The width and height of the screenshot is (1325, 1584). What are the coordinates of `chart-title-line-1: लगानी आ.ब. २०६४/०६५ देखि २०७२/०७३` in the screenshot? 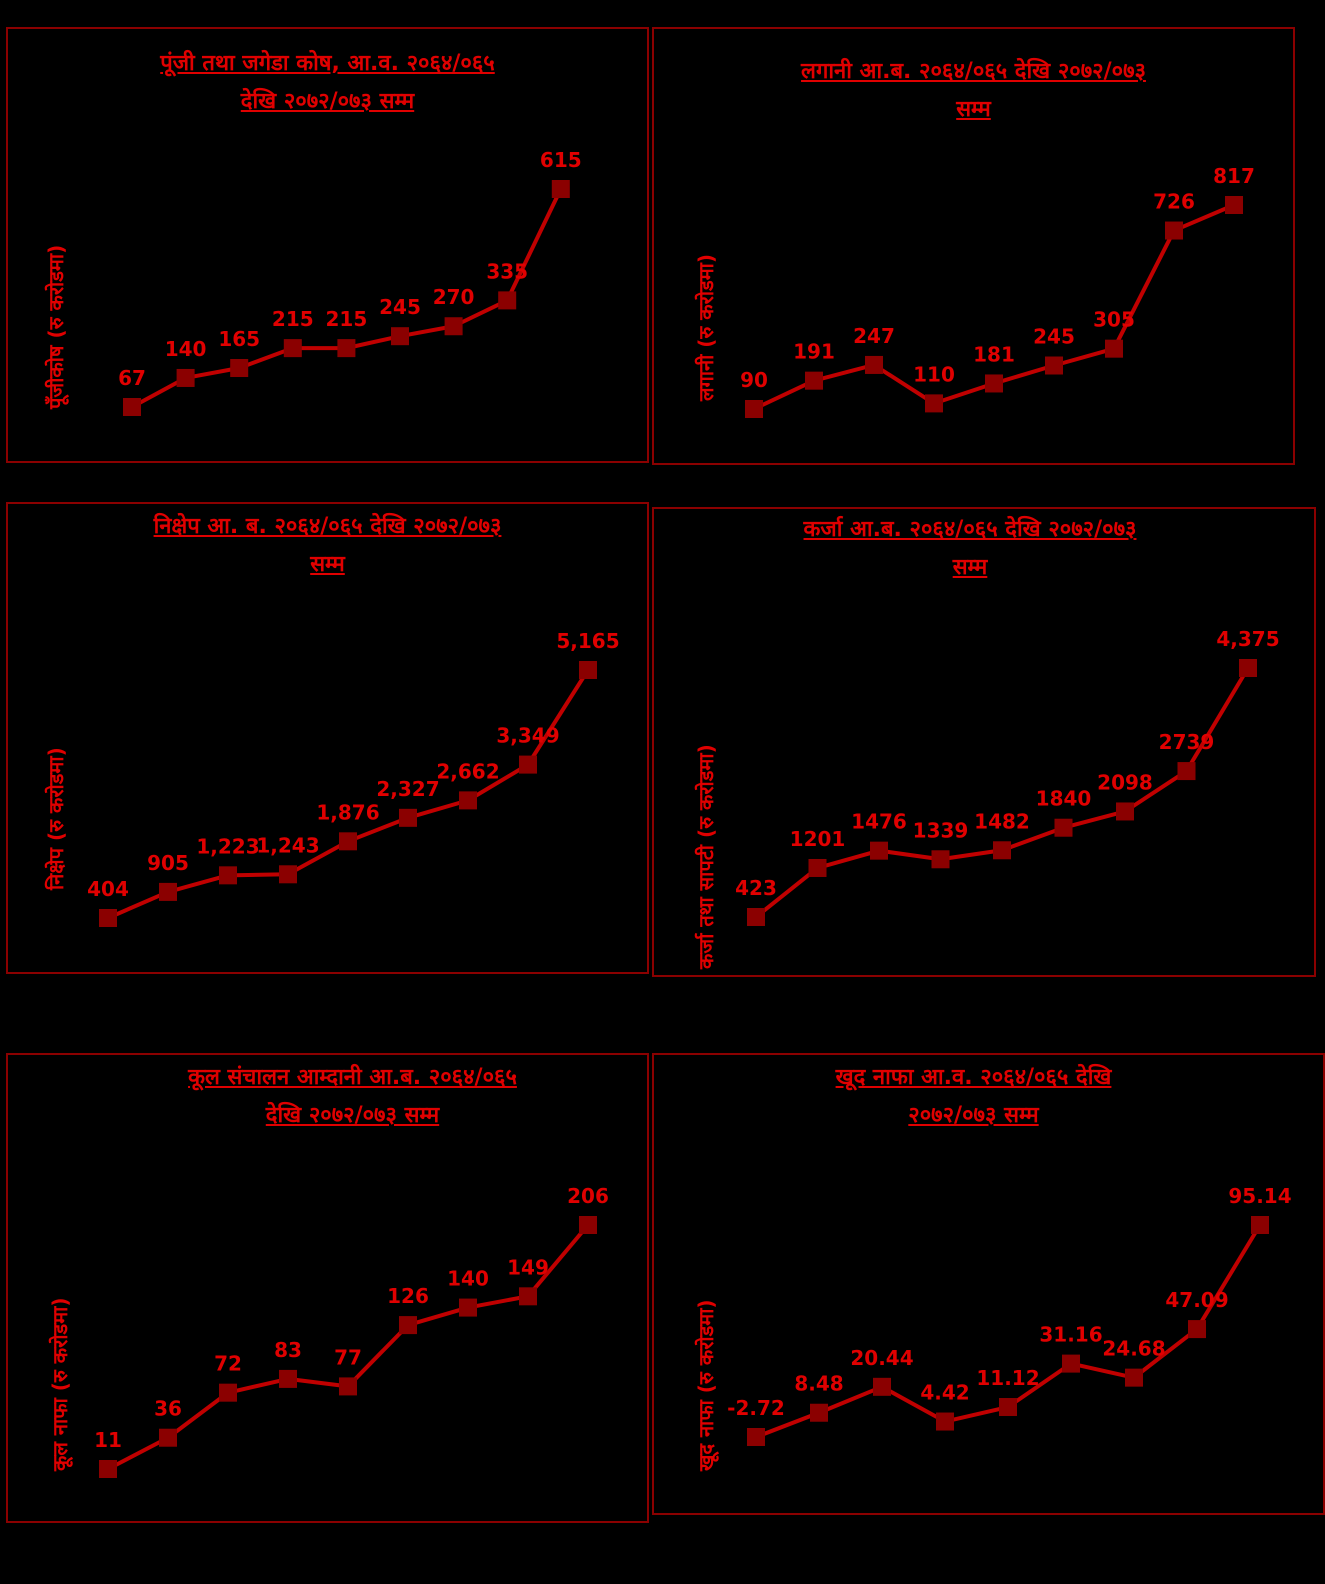 It's located at (973, 71).